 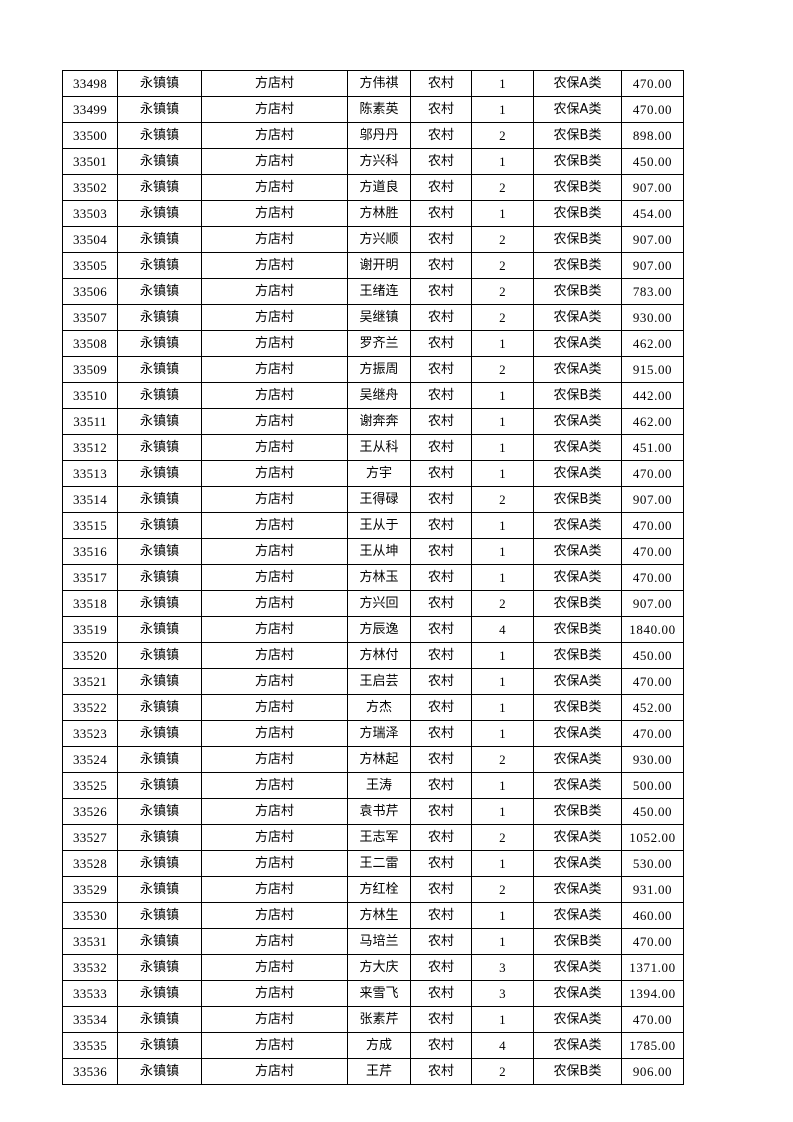 What do you see at coordinates (90, 941) in the screenshot?
I see `cell-serial-number: 33531` at bounding box center [90, 941].